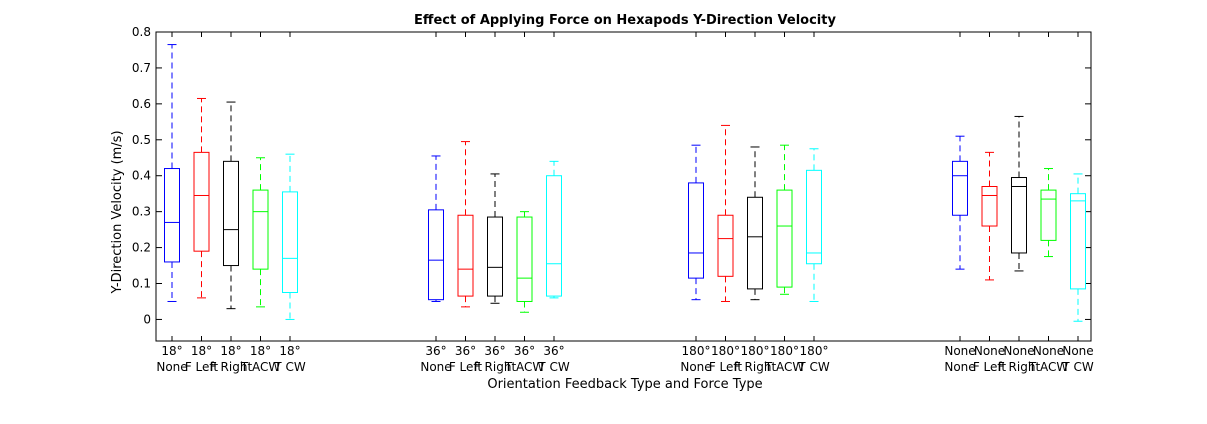  Describe the element at coordinates (141, 212) in the screenshot. I see `y-tick-label: 0.3` at that location.